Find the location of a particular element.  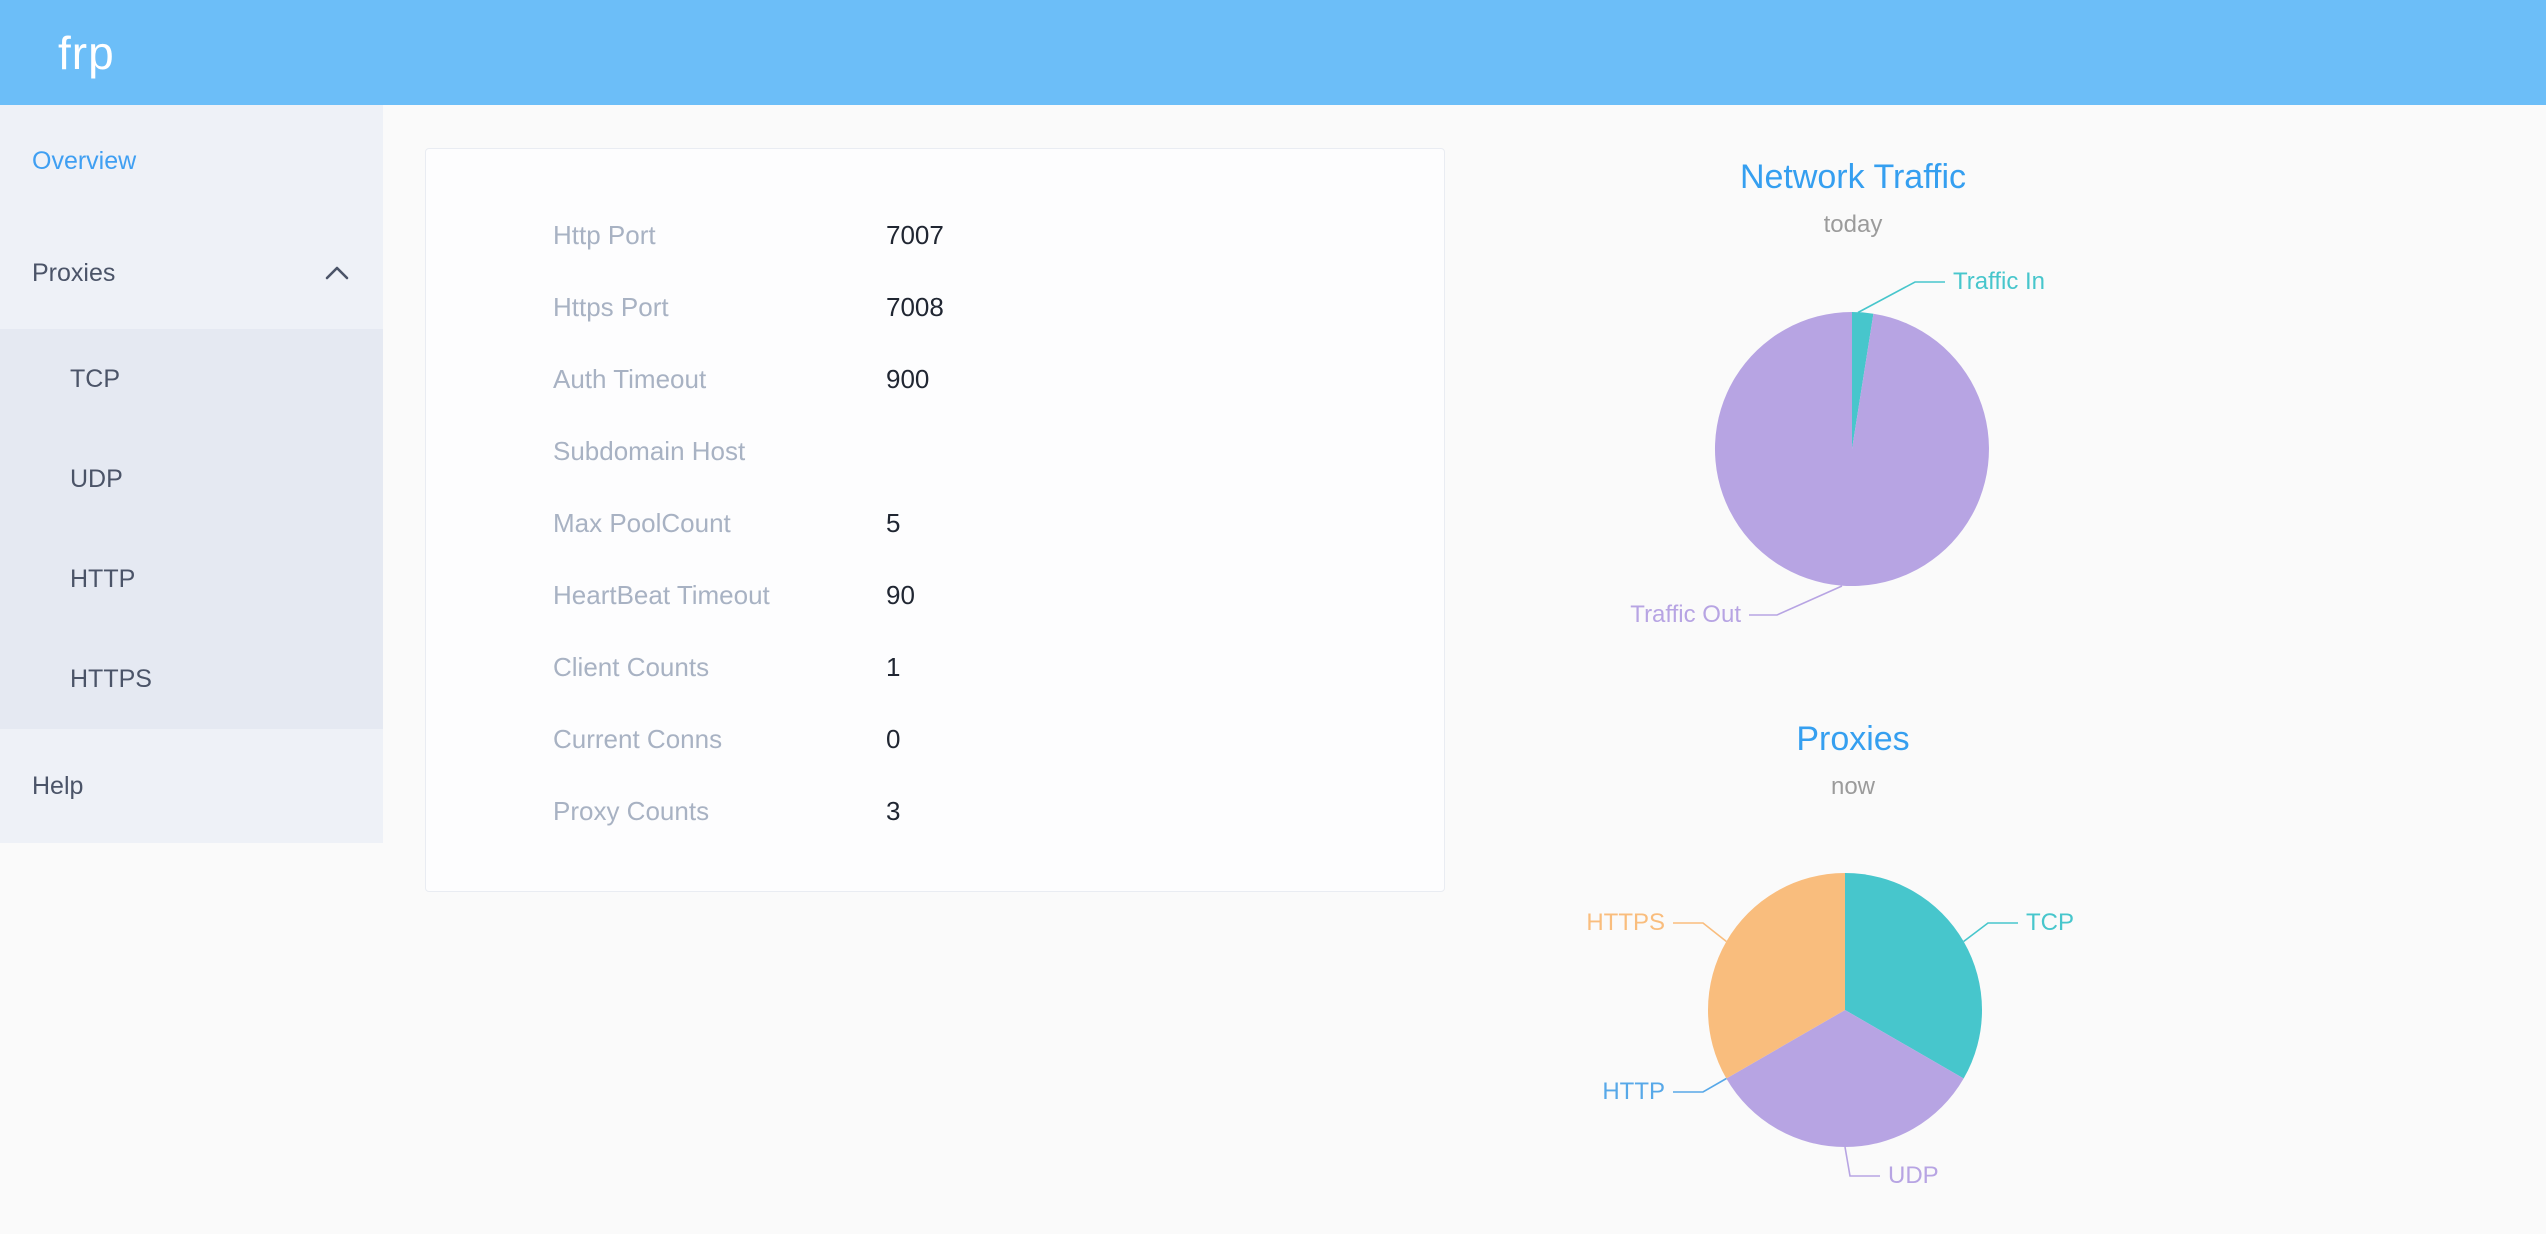

info-row-value: 0 is located at coordinates (893, 738).